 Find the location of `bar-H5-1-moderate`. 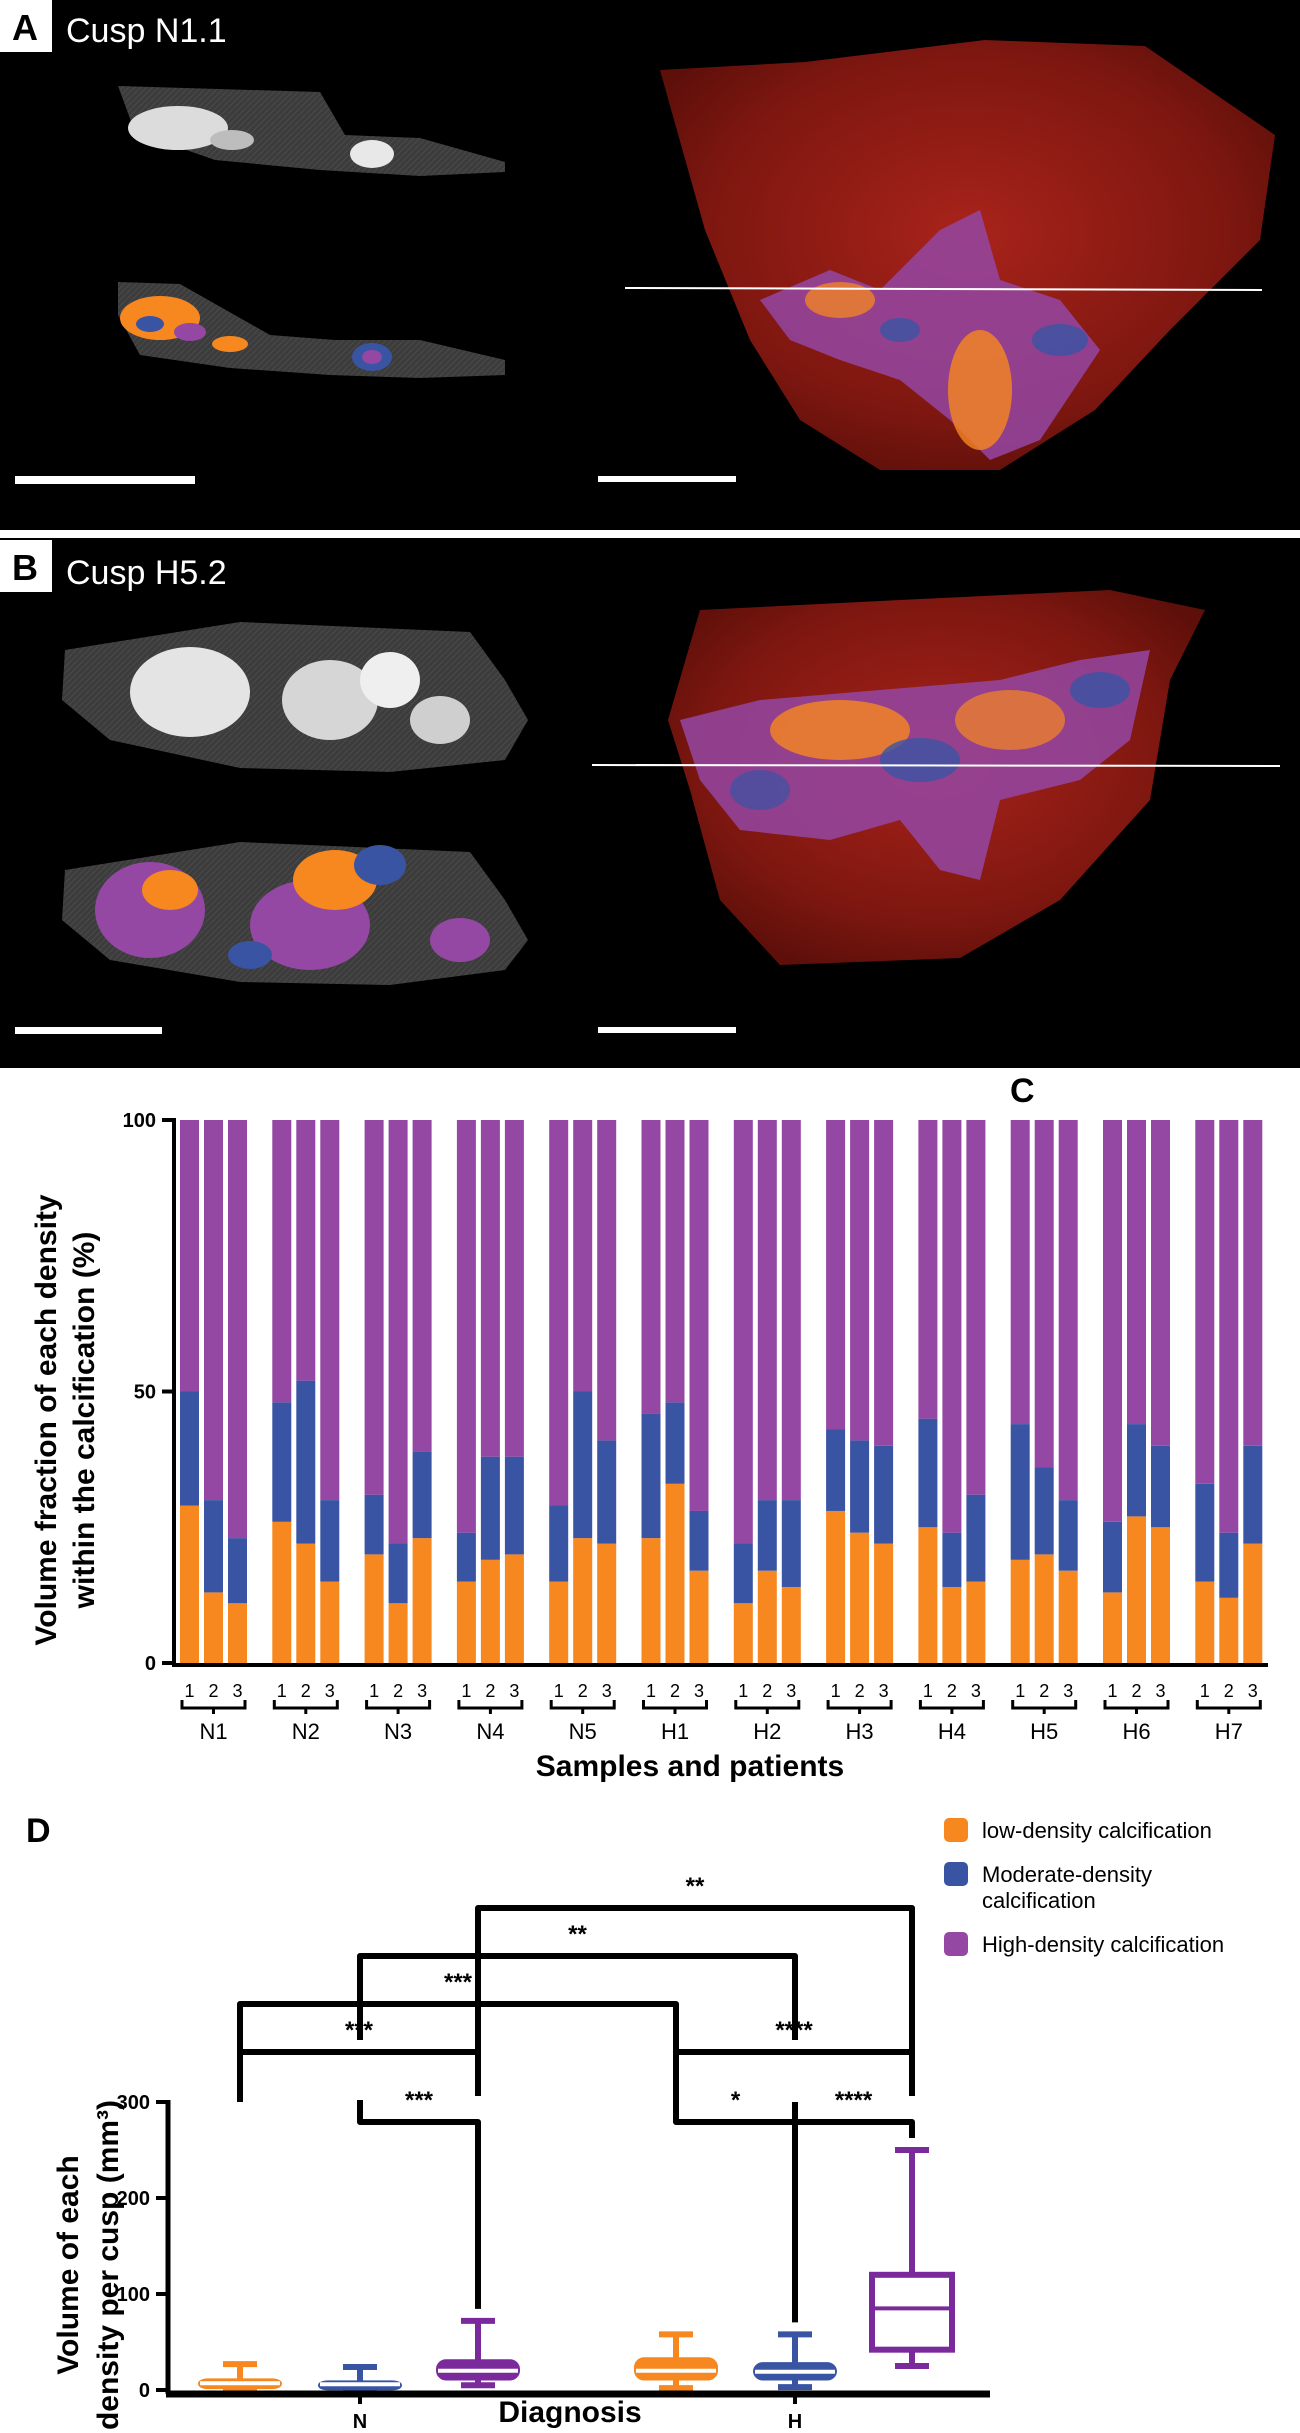

bar-H5-1-moderate is located at coordinates (1020, 1492).